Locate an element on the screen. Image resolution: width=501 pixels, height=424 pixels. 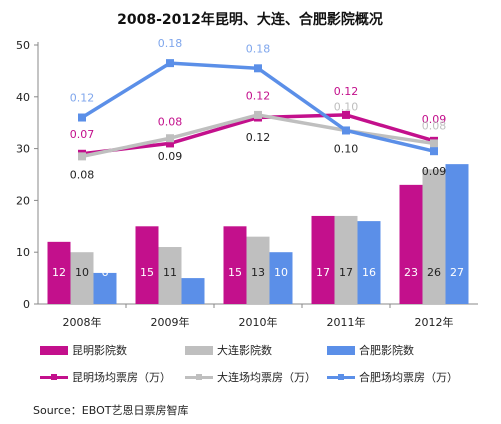
x-tick-label: 2008年 is located at coordinates (82, 322).